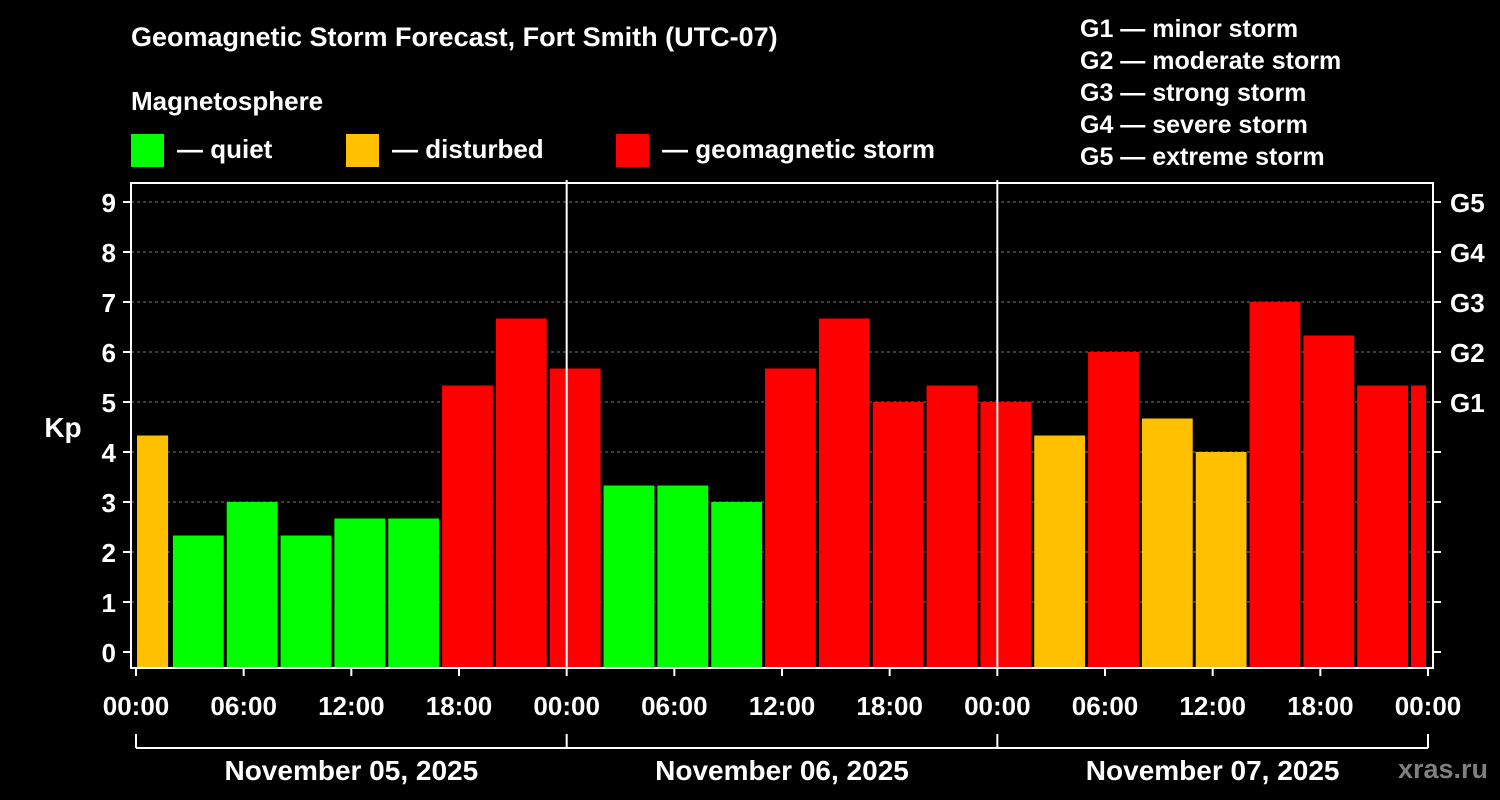 This screenshot has width=1500, height=800. Describe the element at coordinates (468, 149) in the screenshot. I see `legend-label-disturbed: — disturbed` at that location.